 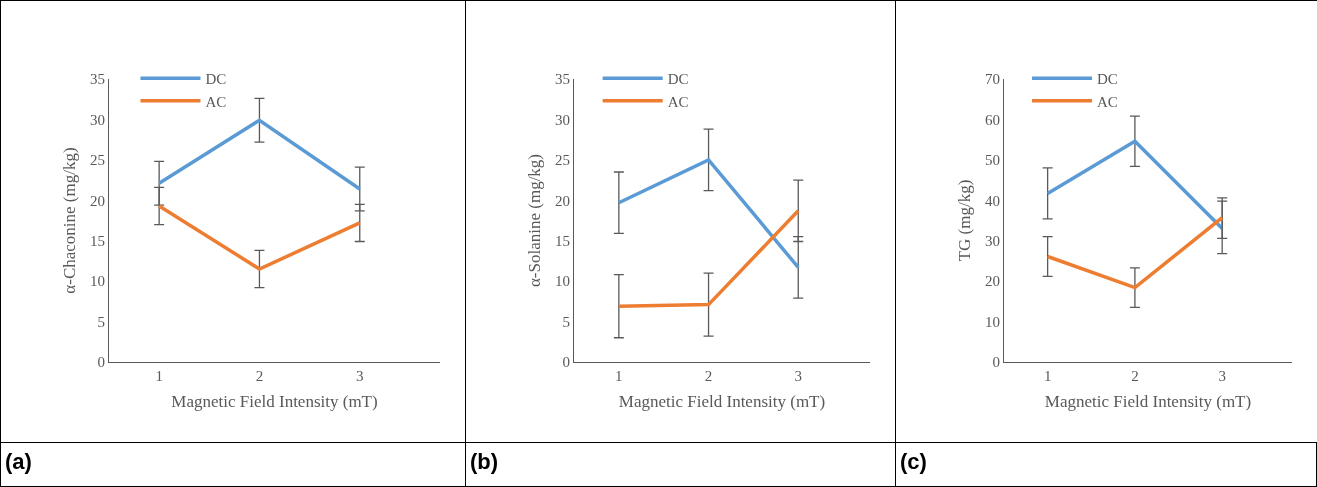 I want to click on y-axis-title: α-Chaconine (mg/kg), so click(x=69, y=220).